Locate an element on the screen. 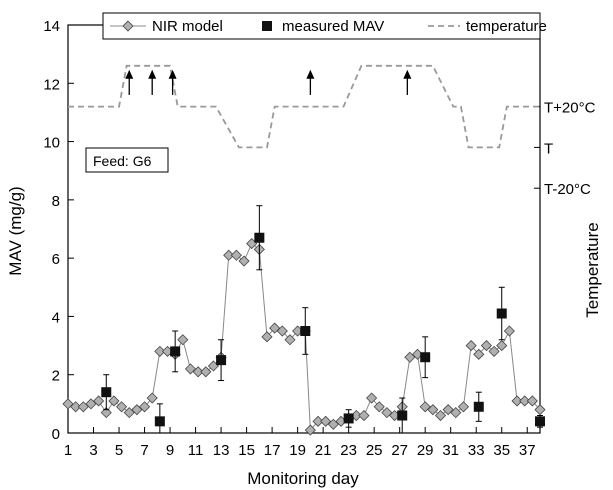 This screenshot has width=613, height=490. x-axis-label: Monitoring day is located at coordinates (303, 478).